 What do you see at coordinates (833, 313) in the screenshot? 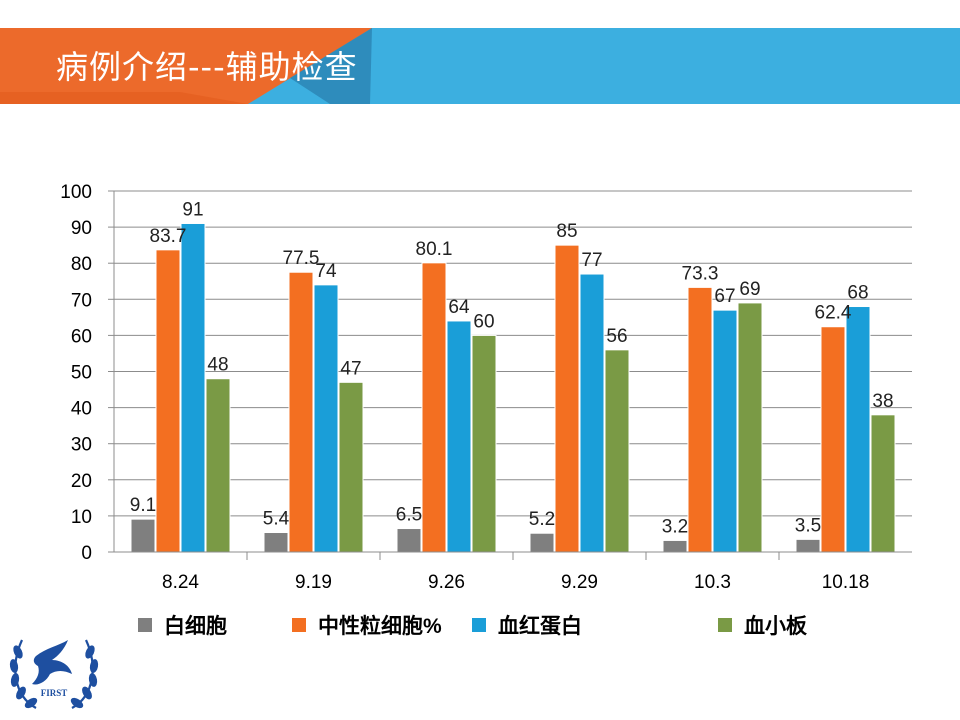
I see `data-label: 62.4` at bounding box center [833, 313].